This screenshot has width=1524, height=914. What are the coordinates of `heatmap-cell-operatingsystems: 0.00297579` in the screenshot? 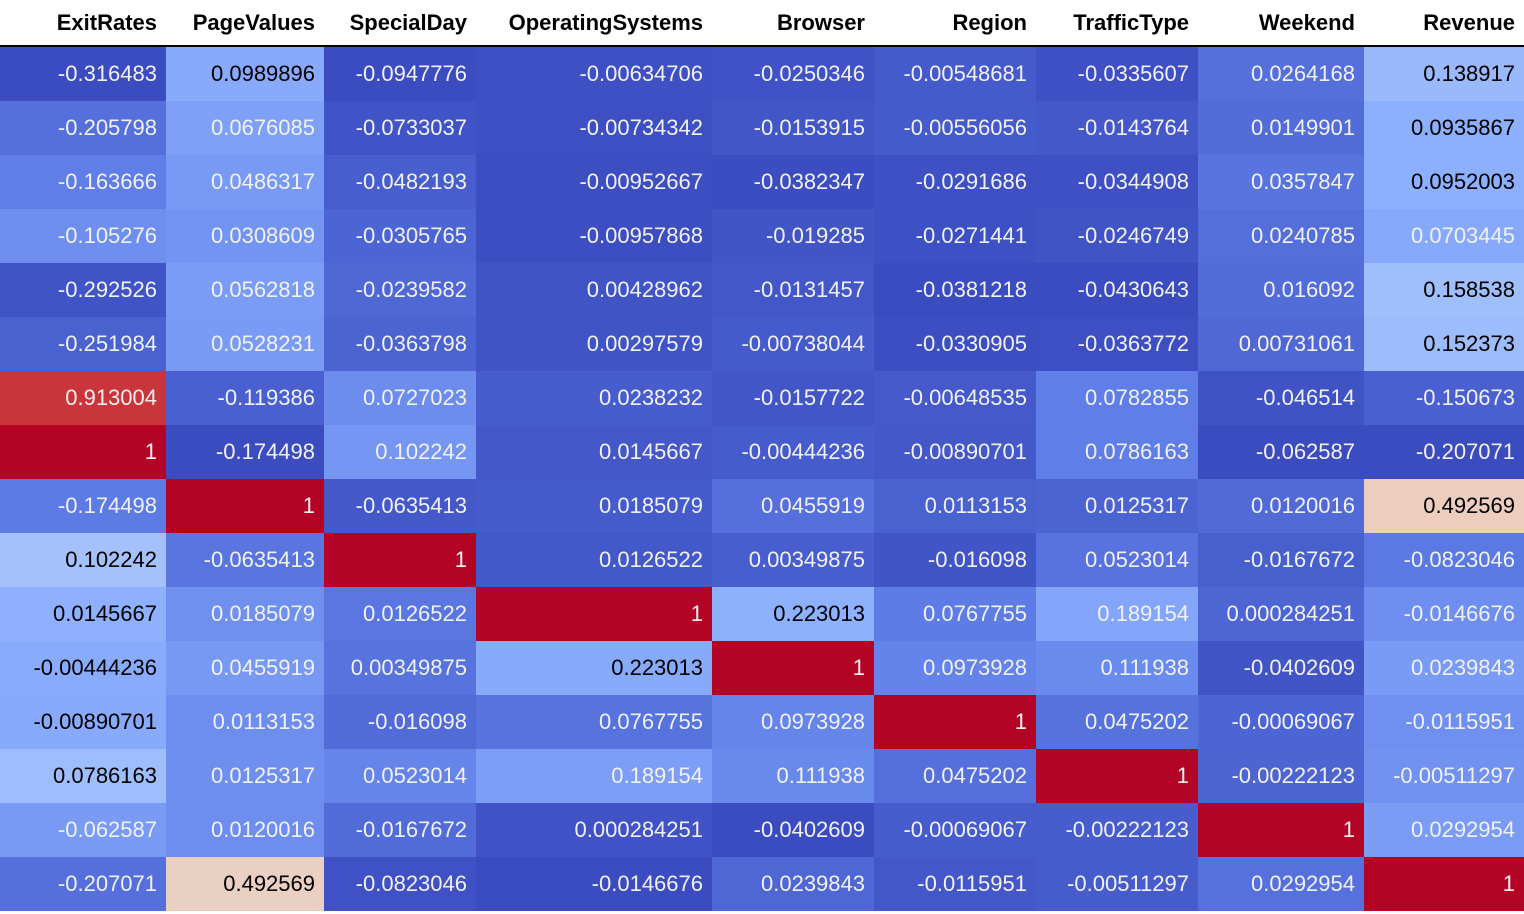 It's located at (594, 344).